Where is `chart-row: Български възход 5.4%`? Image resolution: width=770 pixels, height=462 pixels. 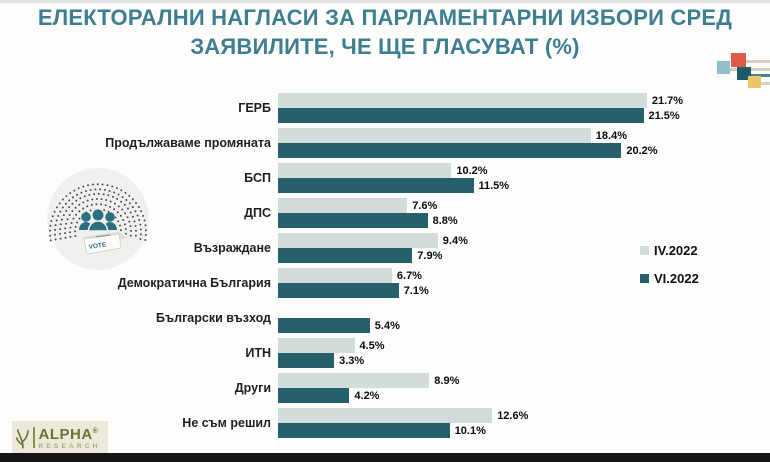 chart-row: Български възход 5.4% is located at coordinates (341, 318).